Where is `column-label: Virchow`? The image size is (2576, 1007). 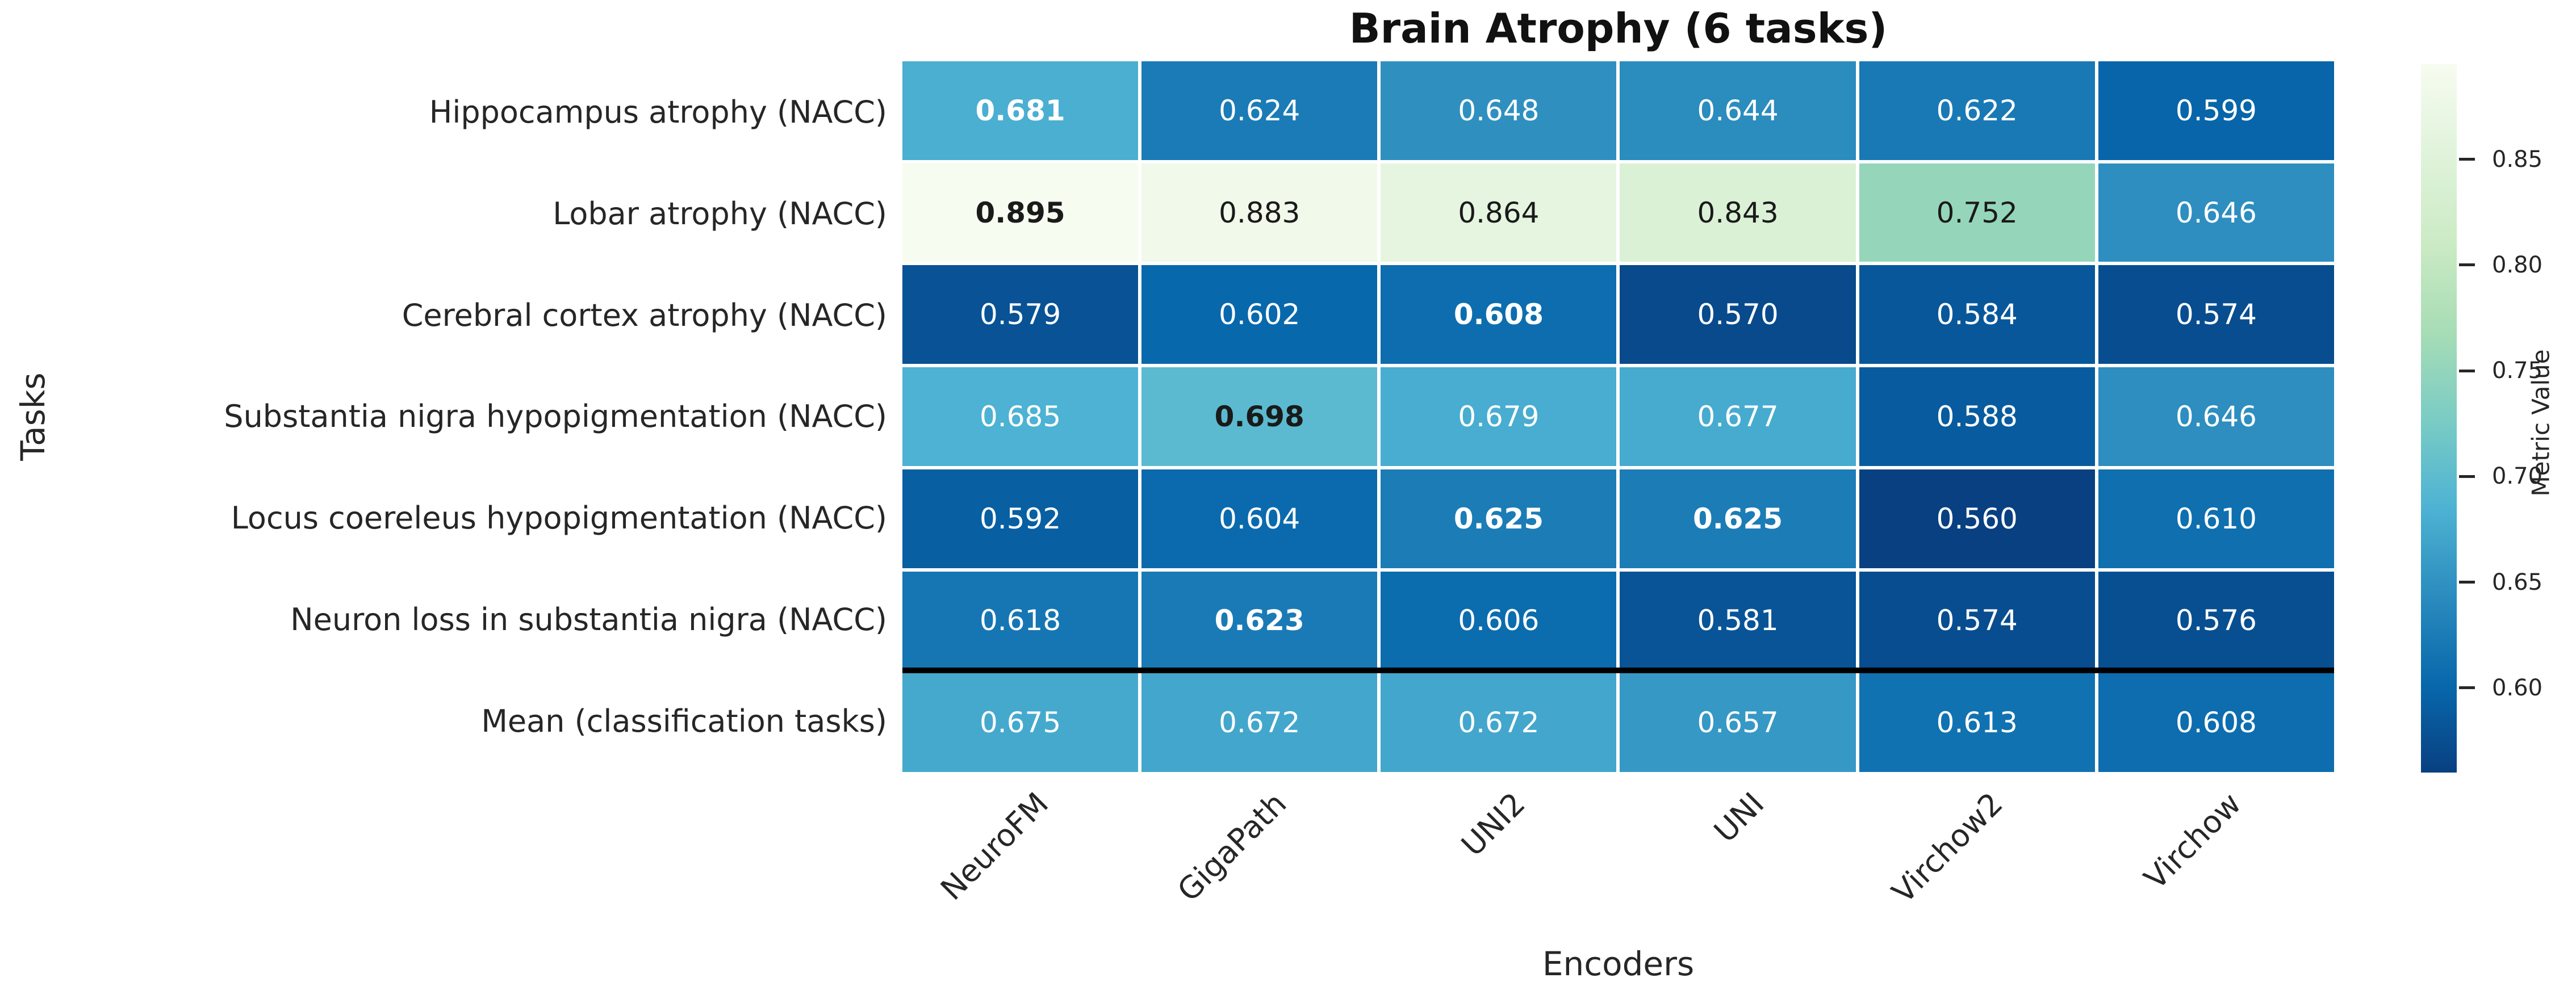
column-label: Virchow is located at coordinates (2192, 841).